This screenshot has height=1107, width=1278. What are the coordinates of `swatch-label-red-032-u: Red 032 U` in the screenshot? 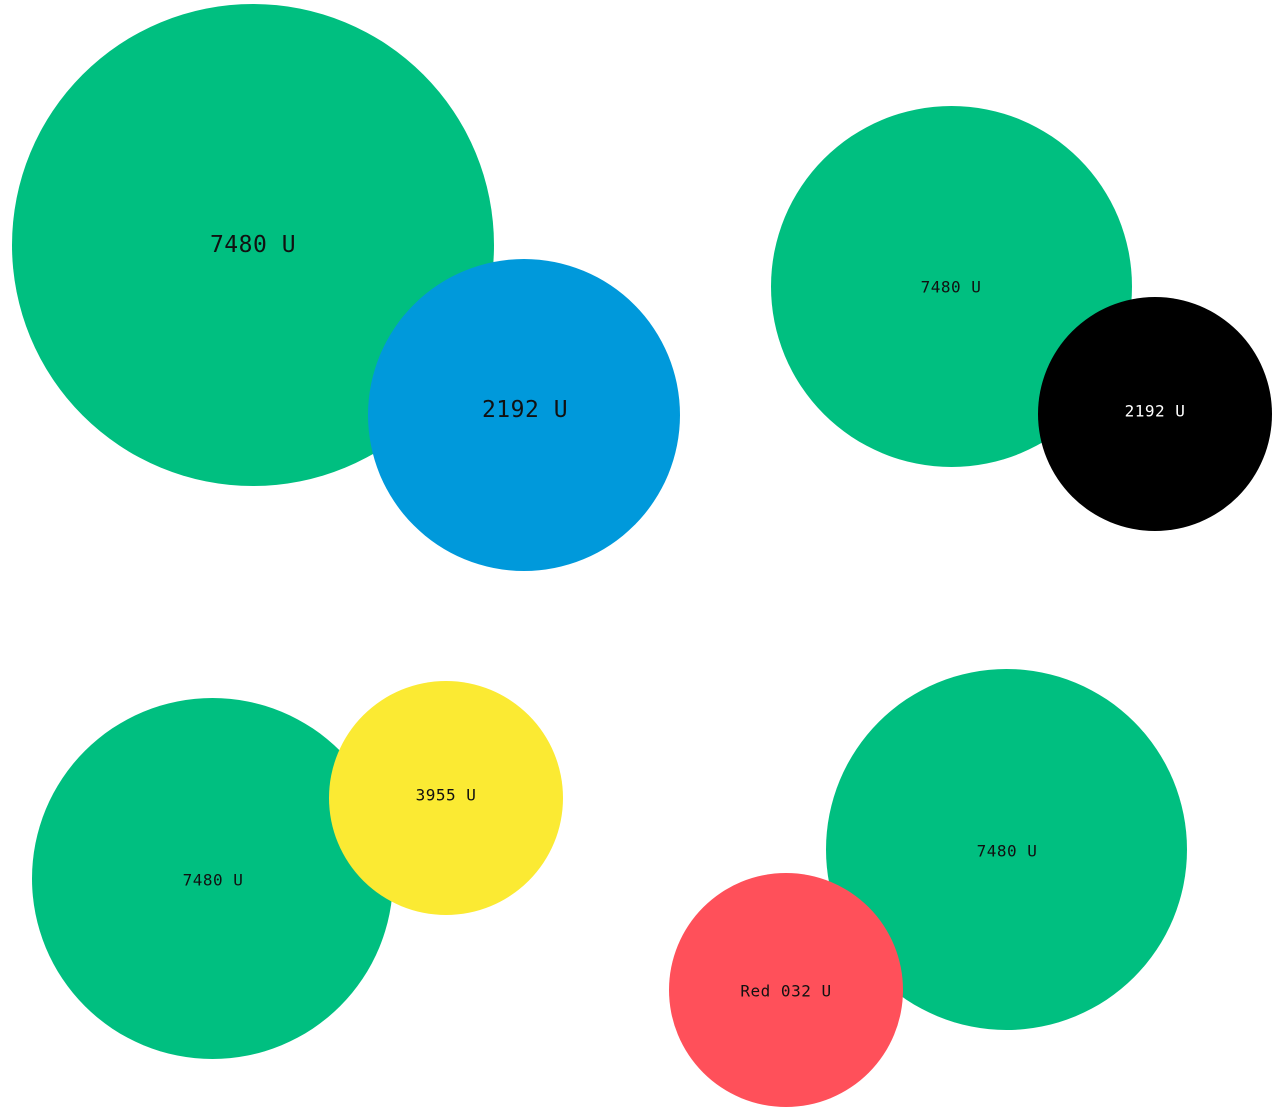 It's located at (786, 991).